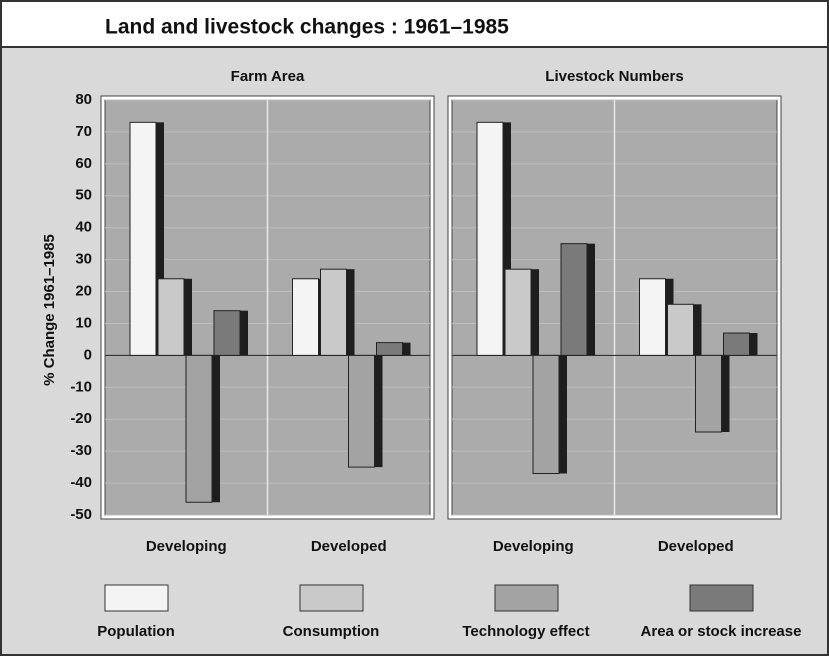  I want to click on panel-title: Livestock Numbers, so click(614, 76).